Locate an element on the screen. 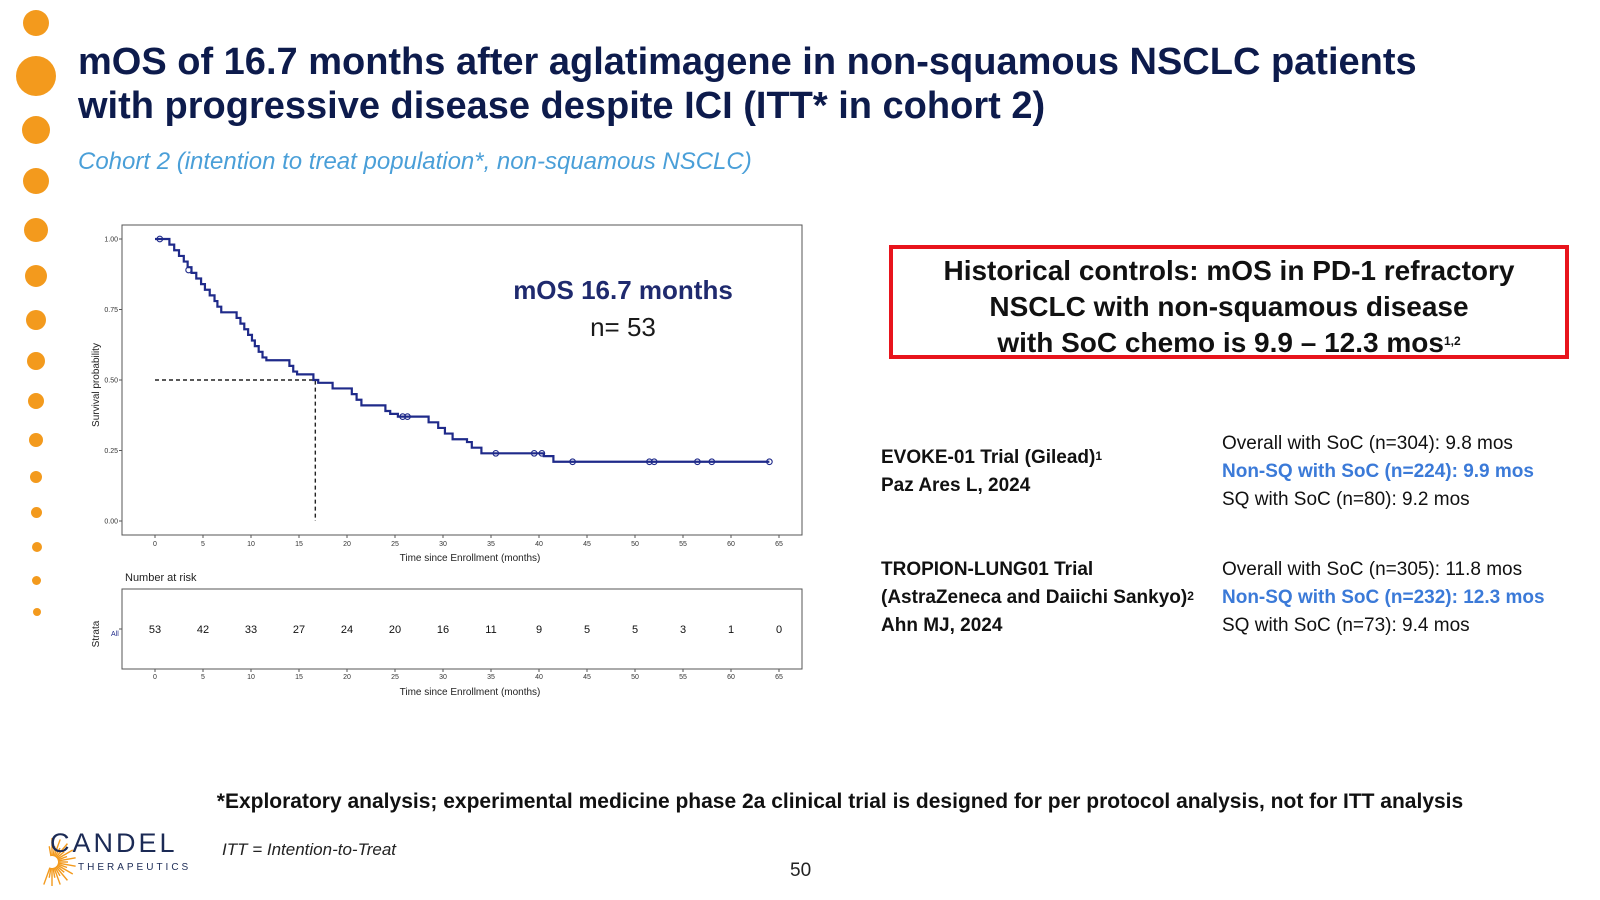  logo-wordmark: CANDEL is located at coordinates (114, 843).